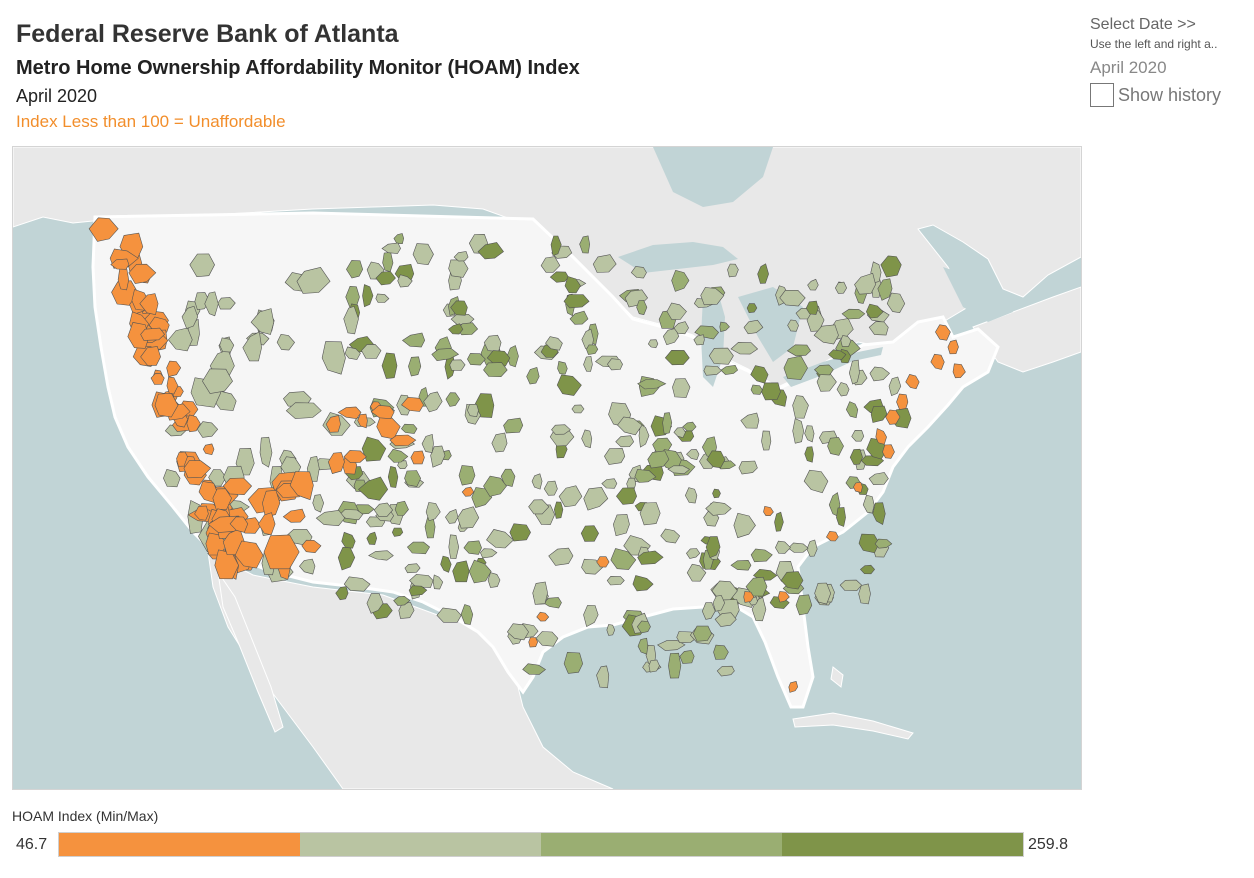 The height and width of the screenshot is (878, 1254). What do you see at coordinates (1102, 95) in the screenshot?
I see `show-history-checkbox` at bounding box center [1102, 95].